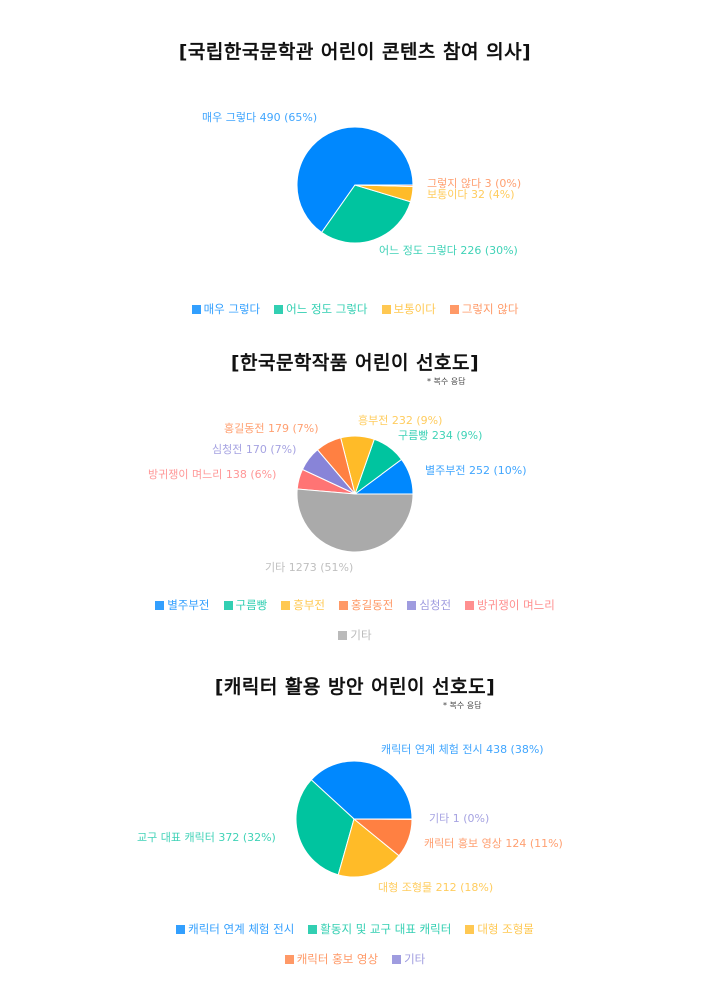 Image resolution: width=710 pixels, height=1004 pixels. I want to click on legend-label: 활동지 및 교구 대표 캐릭터, so click(386, 929).